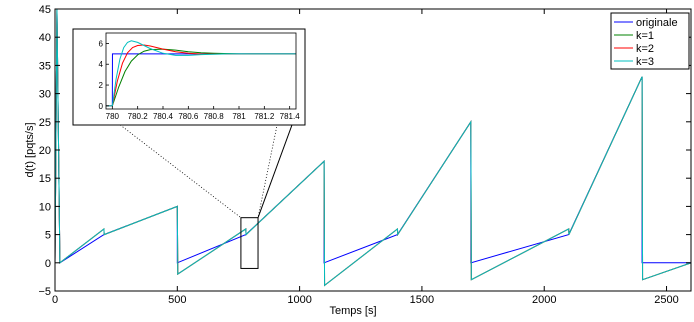  I want to click on y-tick-label: −5, so click(44, 292).